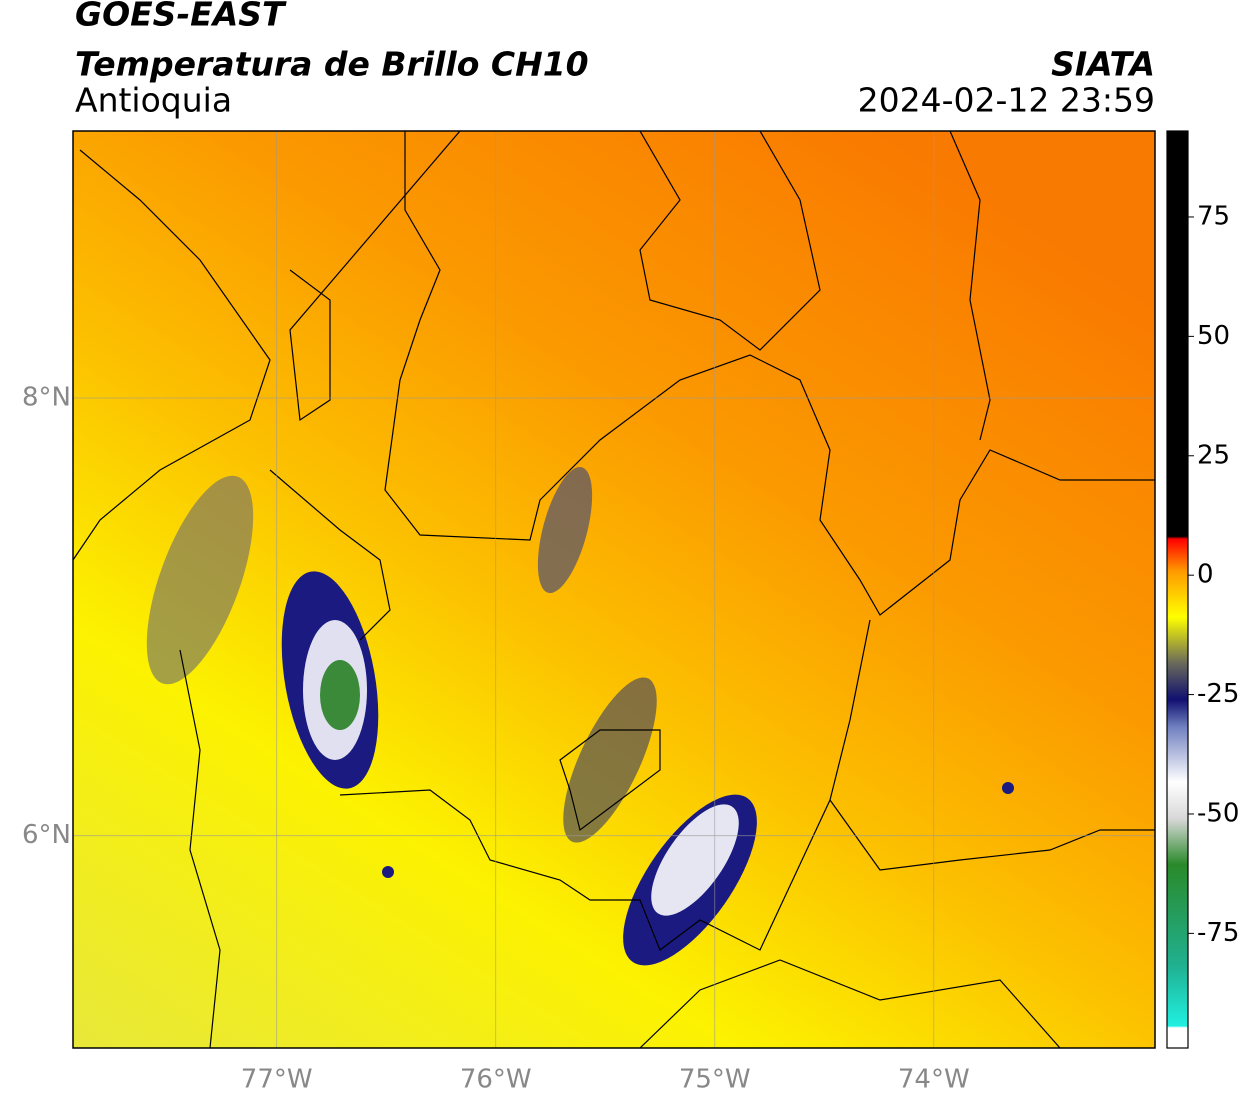  What do you see at coordinates (1006, 100) in the screenshot?
I see `timestamp: 2024-02-12 23:59` at bounding box center [1006, 100].